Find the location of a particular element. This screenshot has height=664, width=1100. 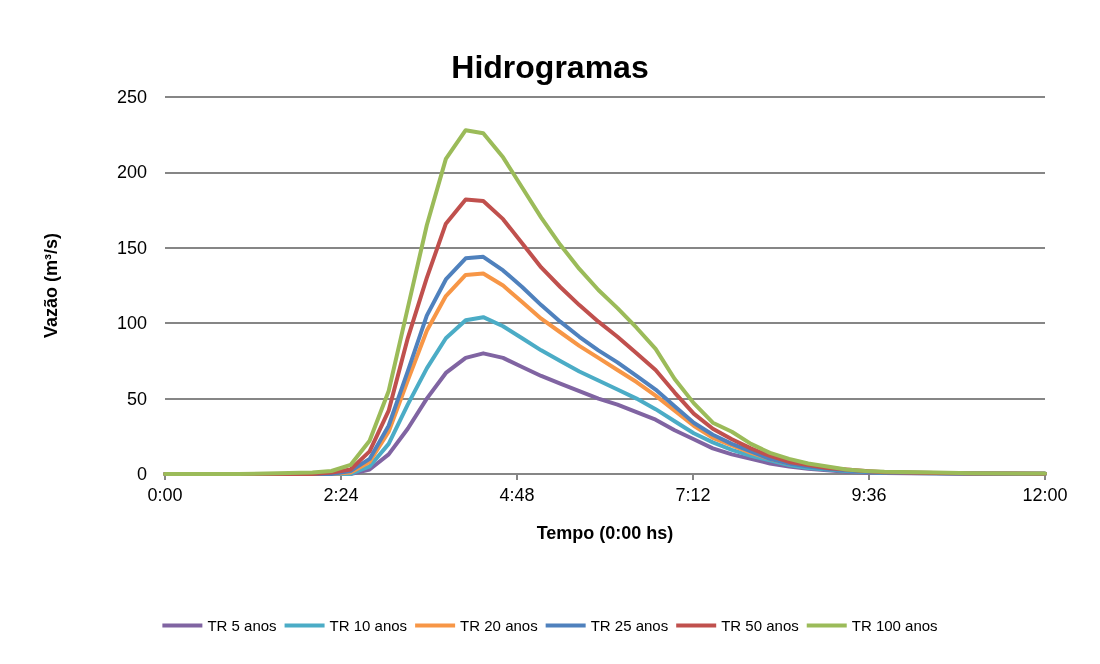

y-tick-label: 50 is located at coordinates (136, 398).